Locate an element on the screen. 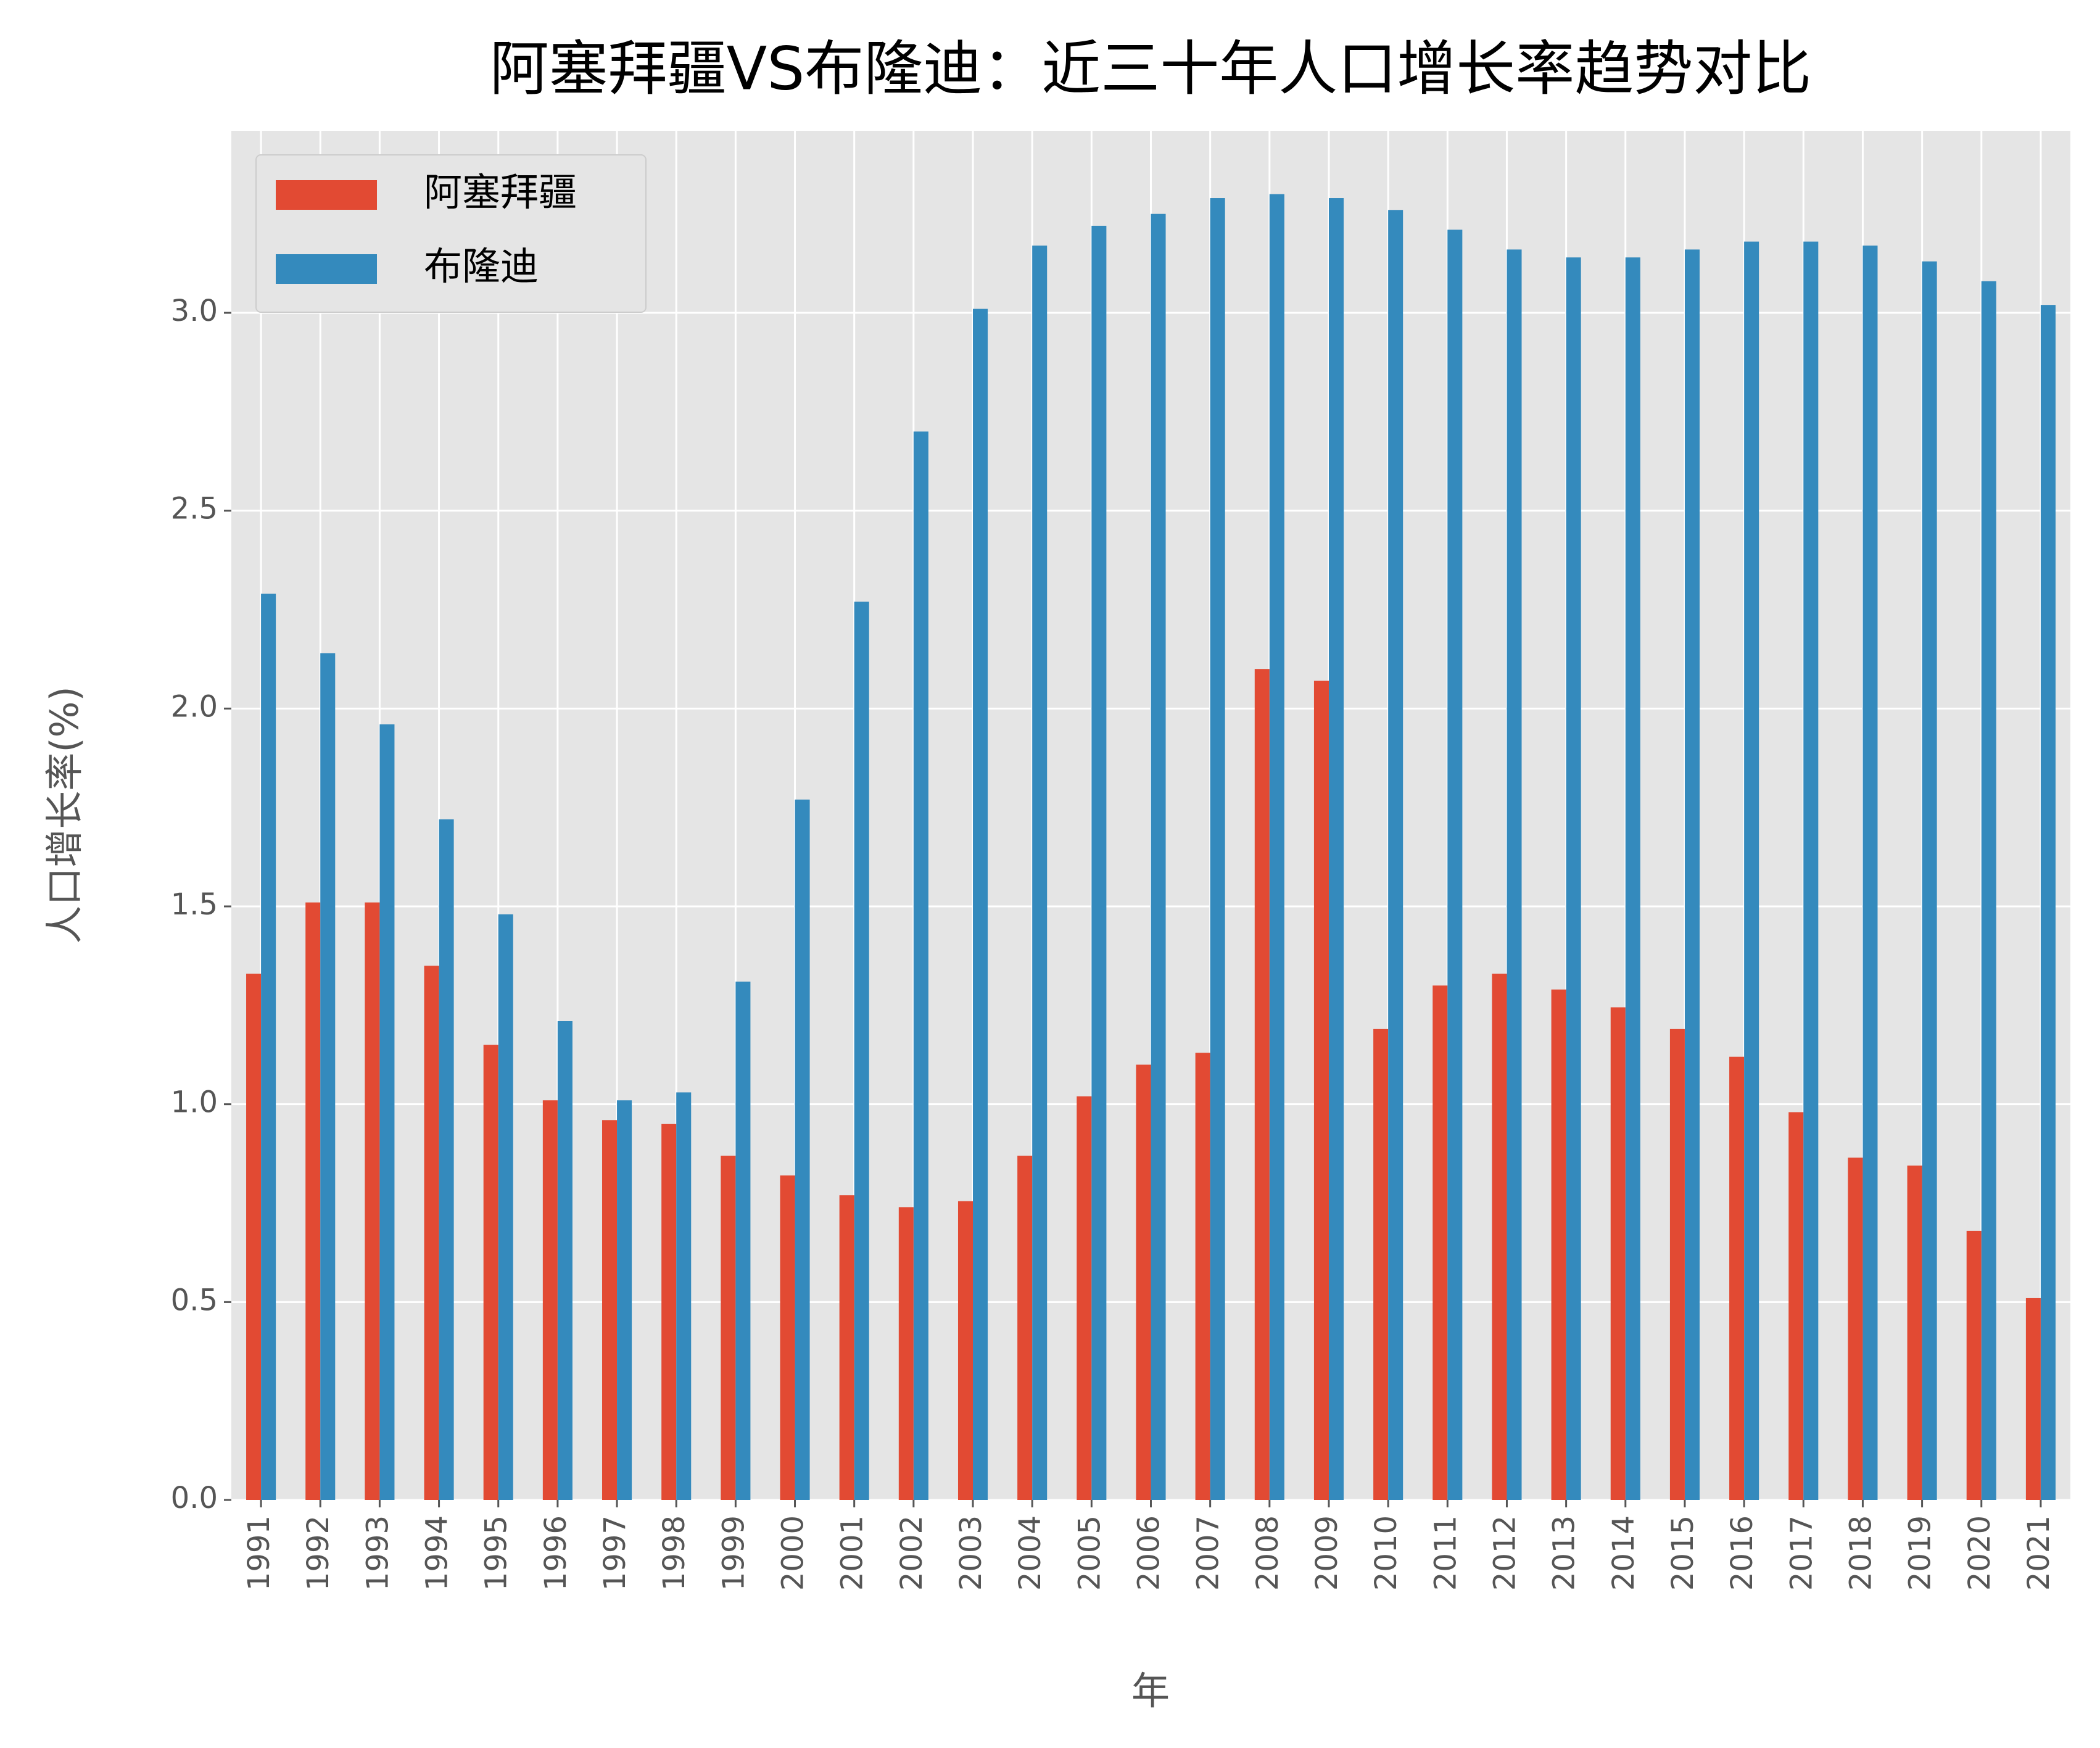 This screenshot has width=2100, height=1748. y-tick-label: 0.5 is located at coordinates (194, 1300).